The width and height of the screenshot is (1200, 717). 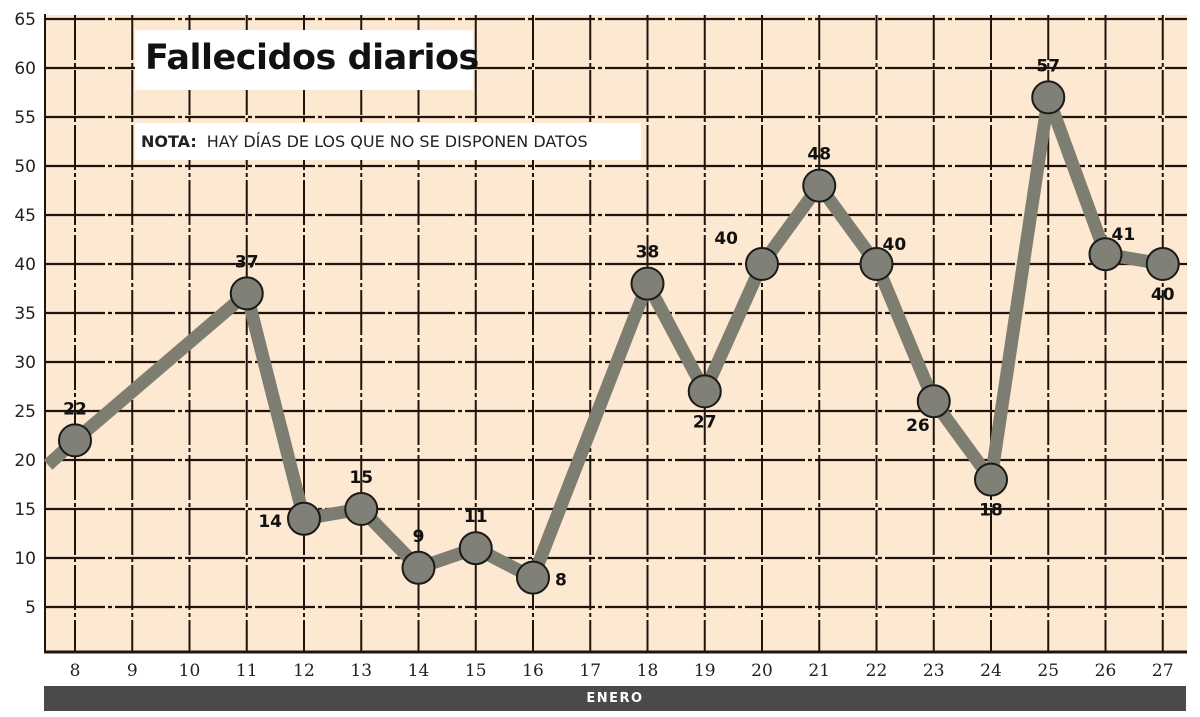 What do you see at coordinates (25, 167) in the screenshot?
I see `y-tick-label: 50` at bounding box center [25, 167].